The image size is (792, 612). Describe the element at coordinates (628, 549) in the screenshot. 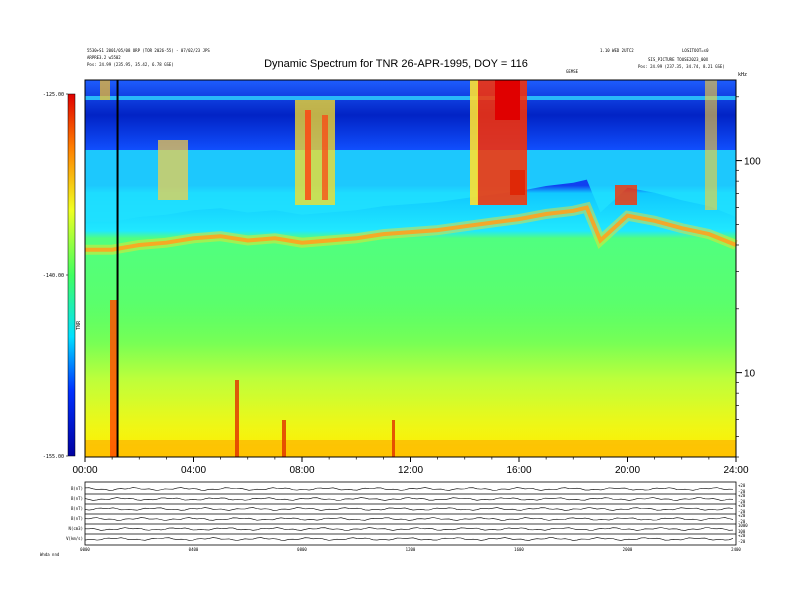

I see `bottom-time-label-5: 2000` at that location.